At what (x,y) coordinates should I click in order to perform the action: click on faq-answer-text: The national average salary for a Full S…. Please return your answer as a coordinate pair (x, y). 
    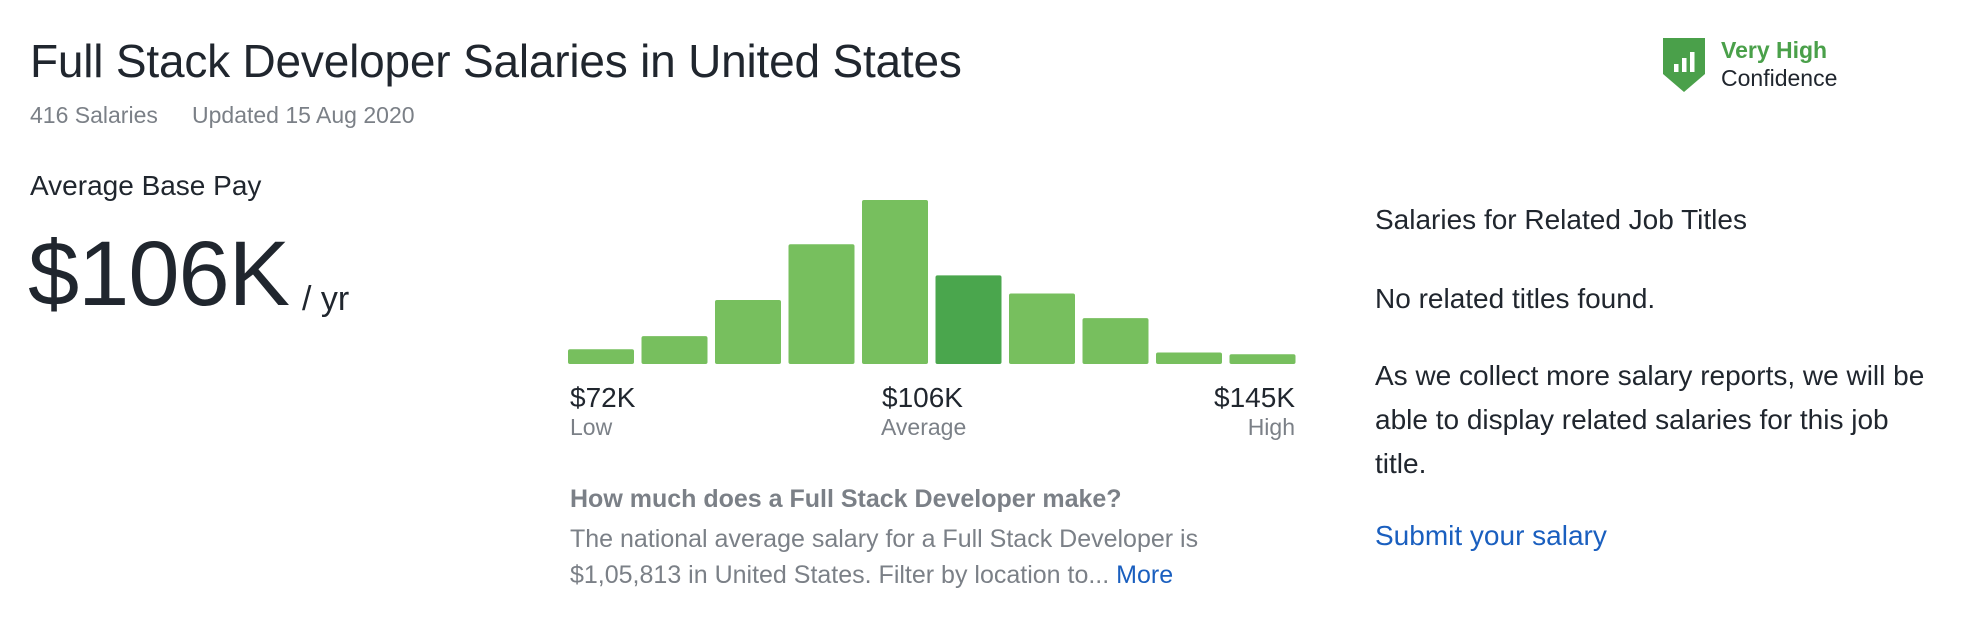
    Looking at the image, I should click on (884, 557).